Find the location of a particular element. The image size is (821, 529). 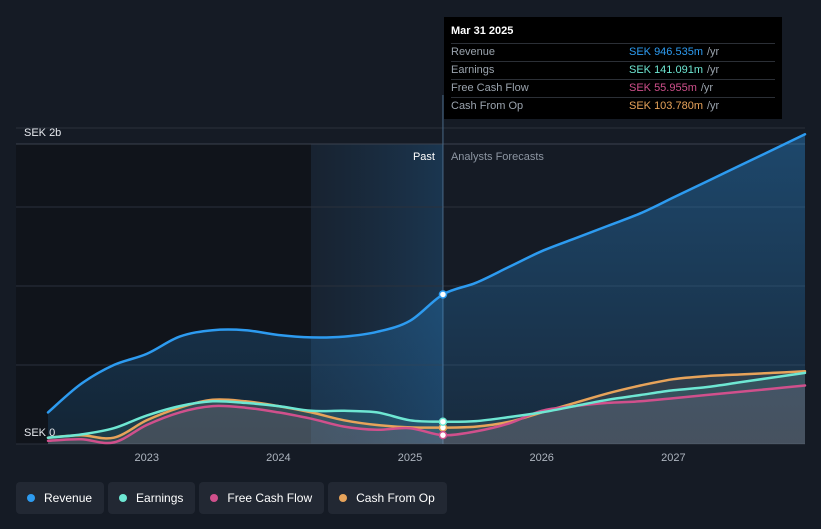

tooltip-row-earnings: Earnings SEK 141.091m /yr is located at coordinates (613, 70).